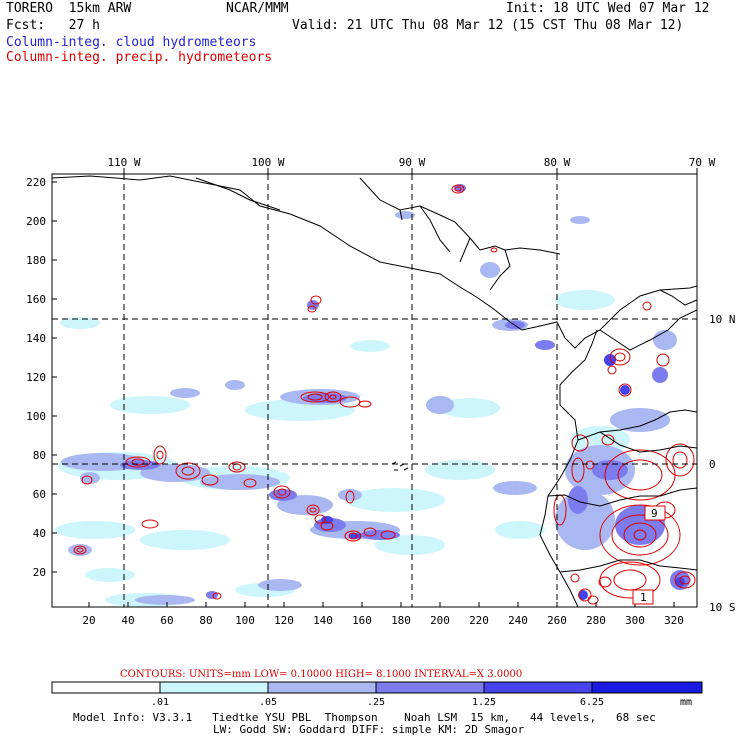 The height and width of the screenshot is (740, 740). What do you see at coordinates (36, 338) in the screenshot?
I see `y-tick-label: 140` at bounding box center [36, 338].